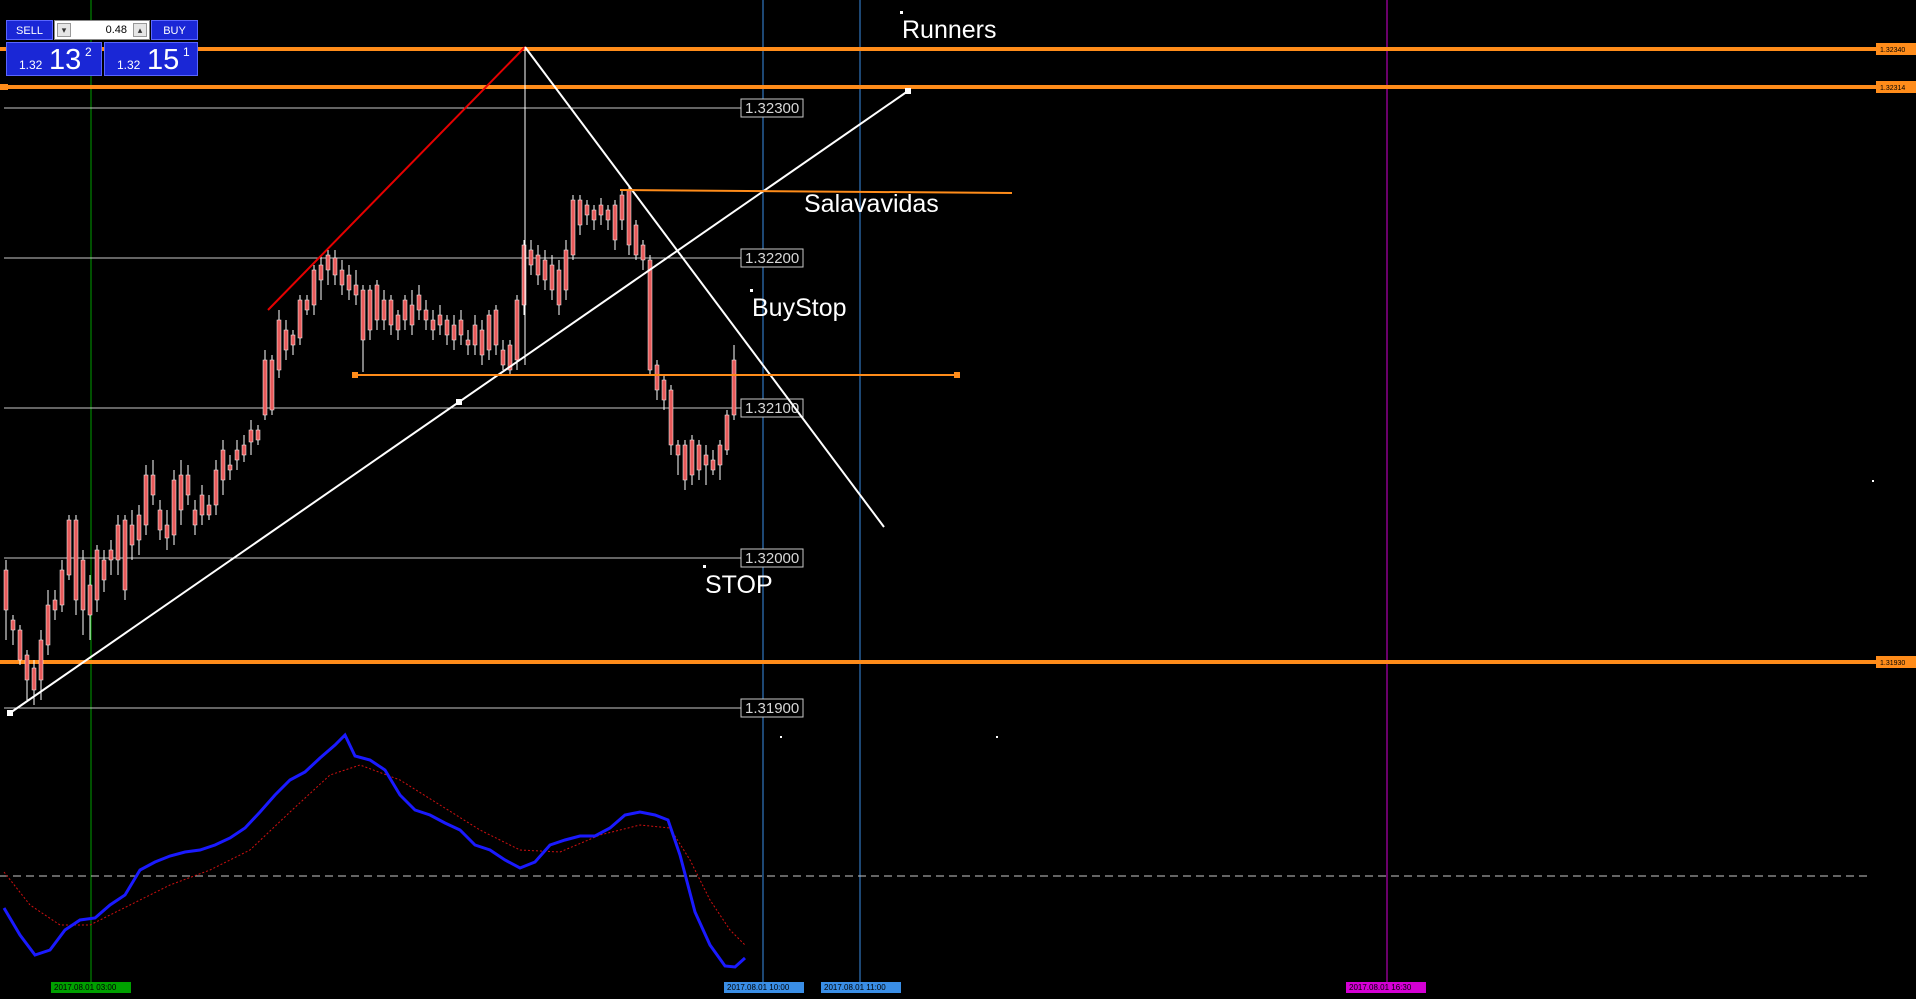  Describe the element at coordinates (374, 850) in the screenshot. I see `indicator-main-line` at that location.